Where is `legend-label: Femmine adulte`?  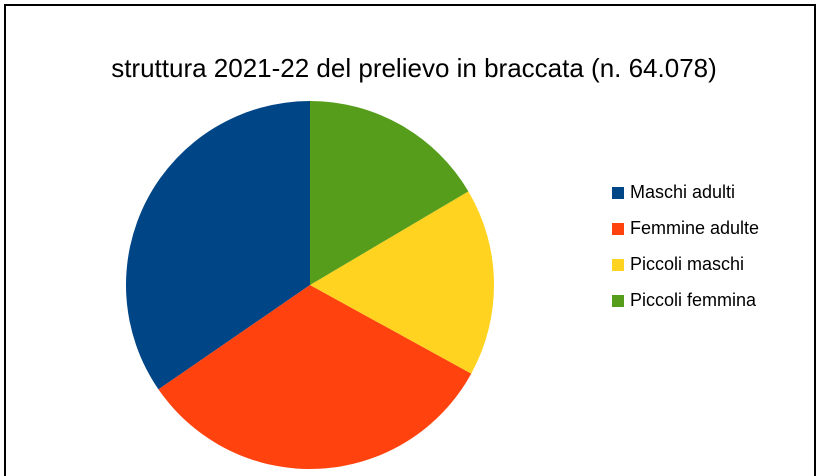
legend-label: Femmine adulte is located at coordinates (694, 228).